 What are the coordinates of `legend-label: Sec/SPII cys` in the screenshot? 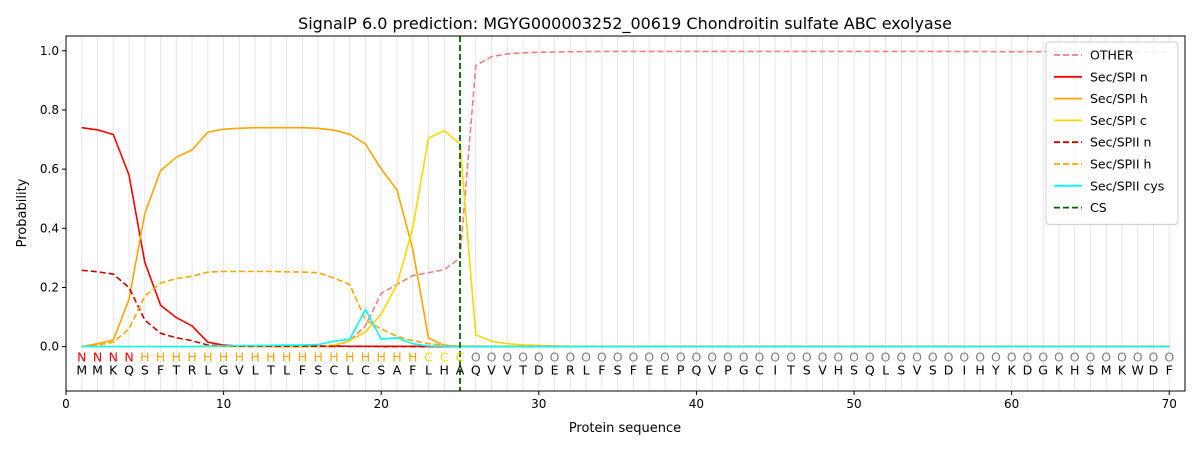 It's located at (1127, 185).